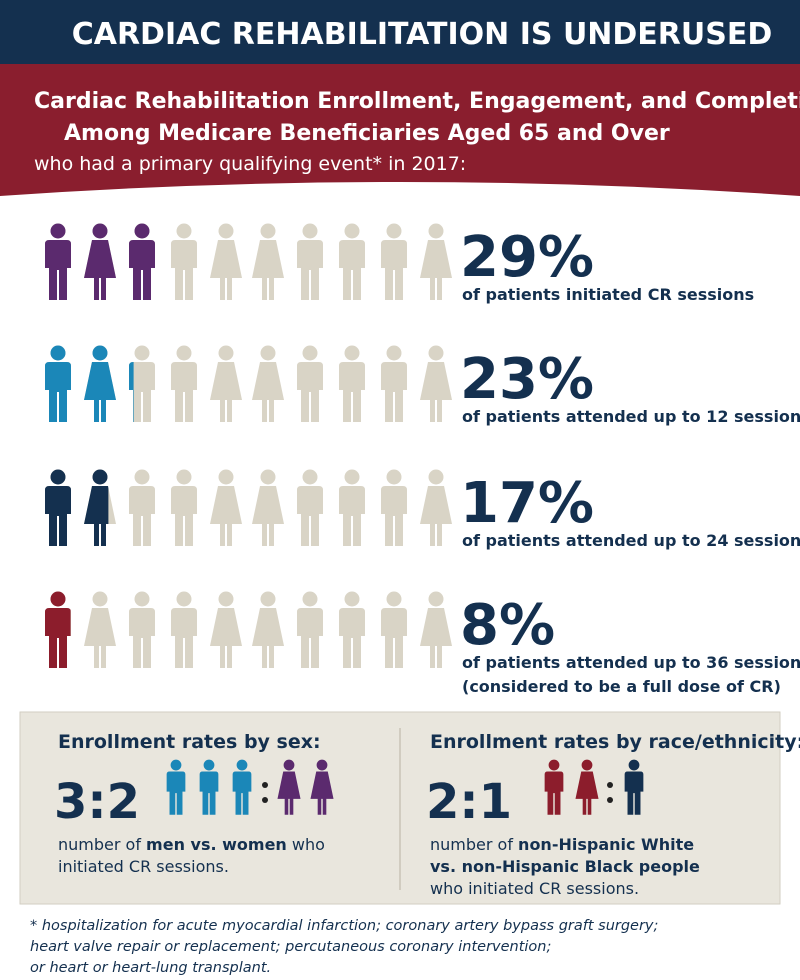 Image resolution: width=800 pixels, height=980 pixels. Describe the element at coordinates (191, 844) in the screenshot. I see `panel-caption: number of men vs. women who` at that location.